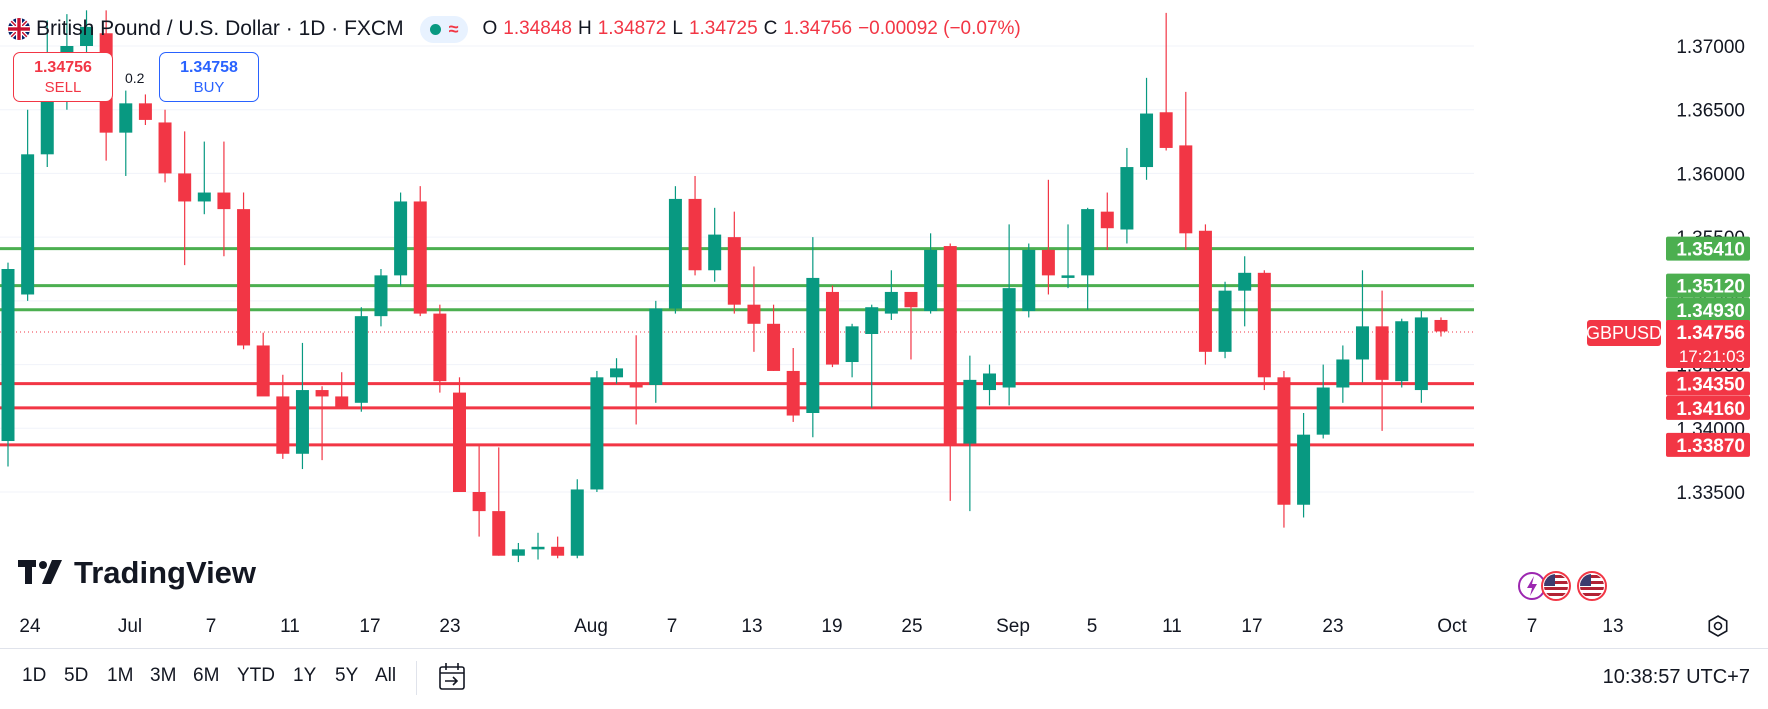 The height and width of the screenshot is (709, 1768). I want to click on range-1m-button: 1M, so click(120, 675).